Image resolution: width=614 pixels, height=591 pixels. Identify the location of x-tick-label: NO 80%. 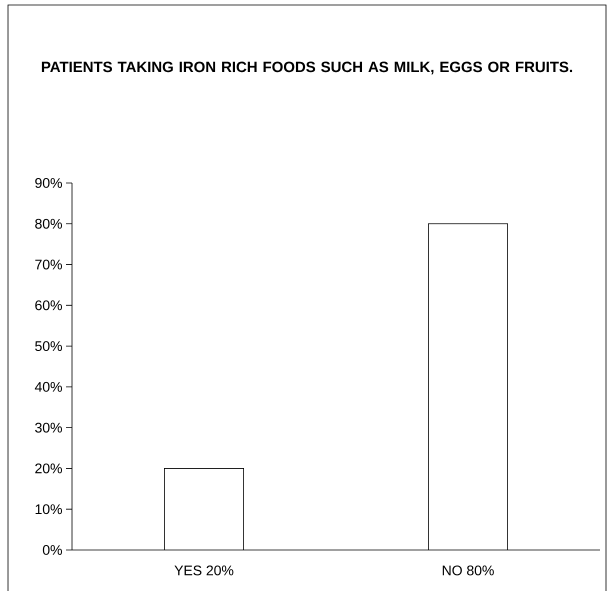
(468, 570).